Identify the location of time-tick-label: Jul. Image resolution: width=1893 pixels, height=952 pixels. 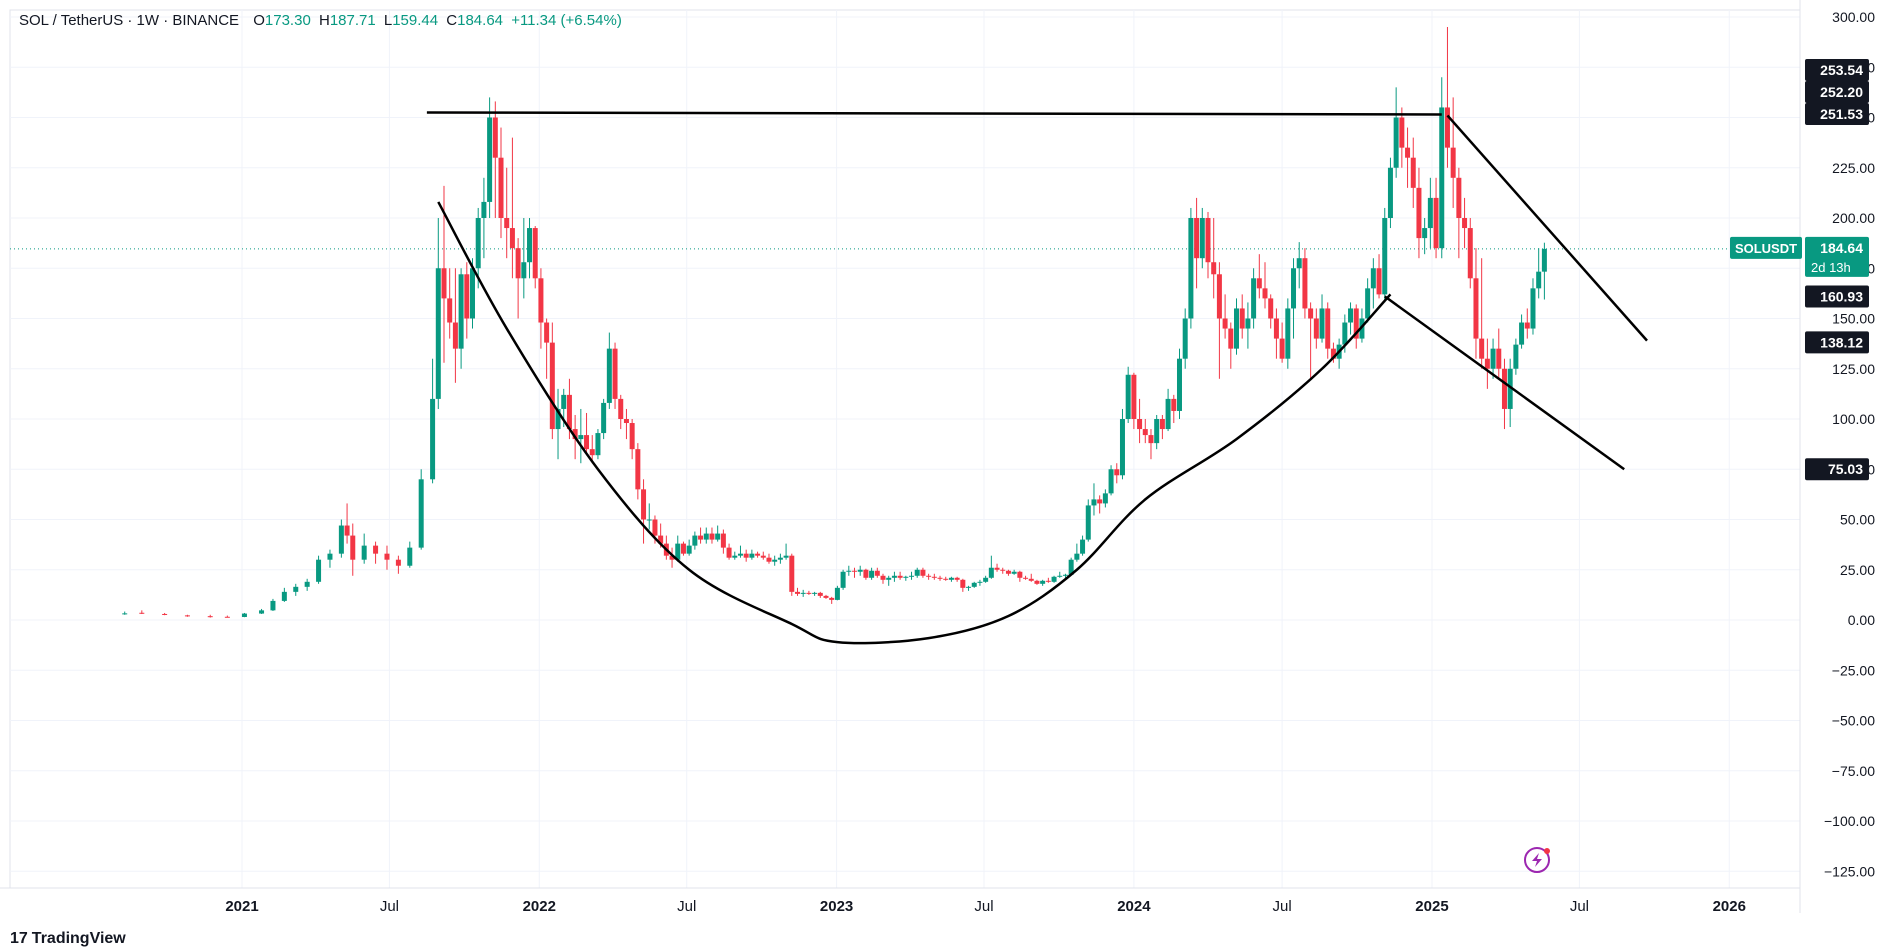
(983, 906).